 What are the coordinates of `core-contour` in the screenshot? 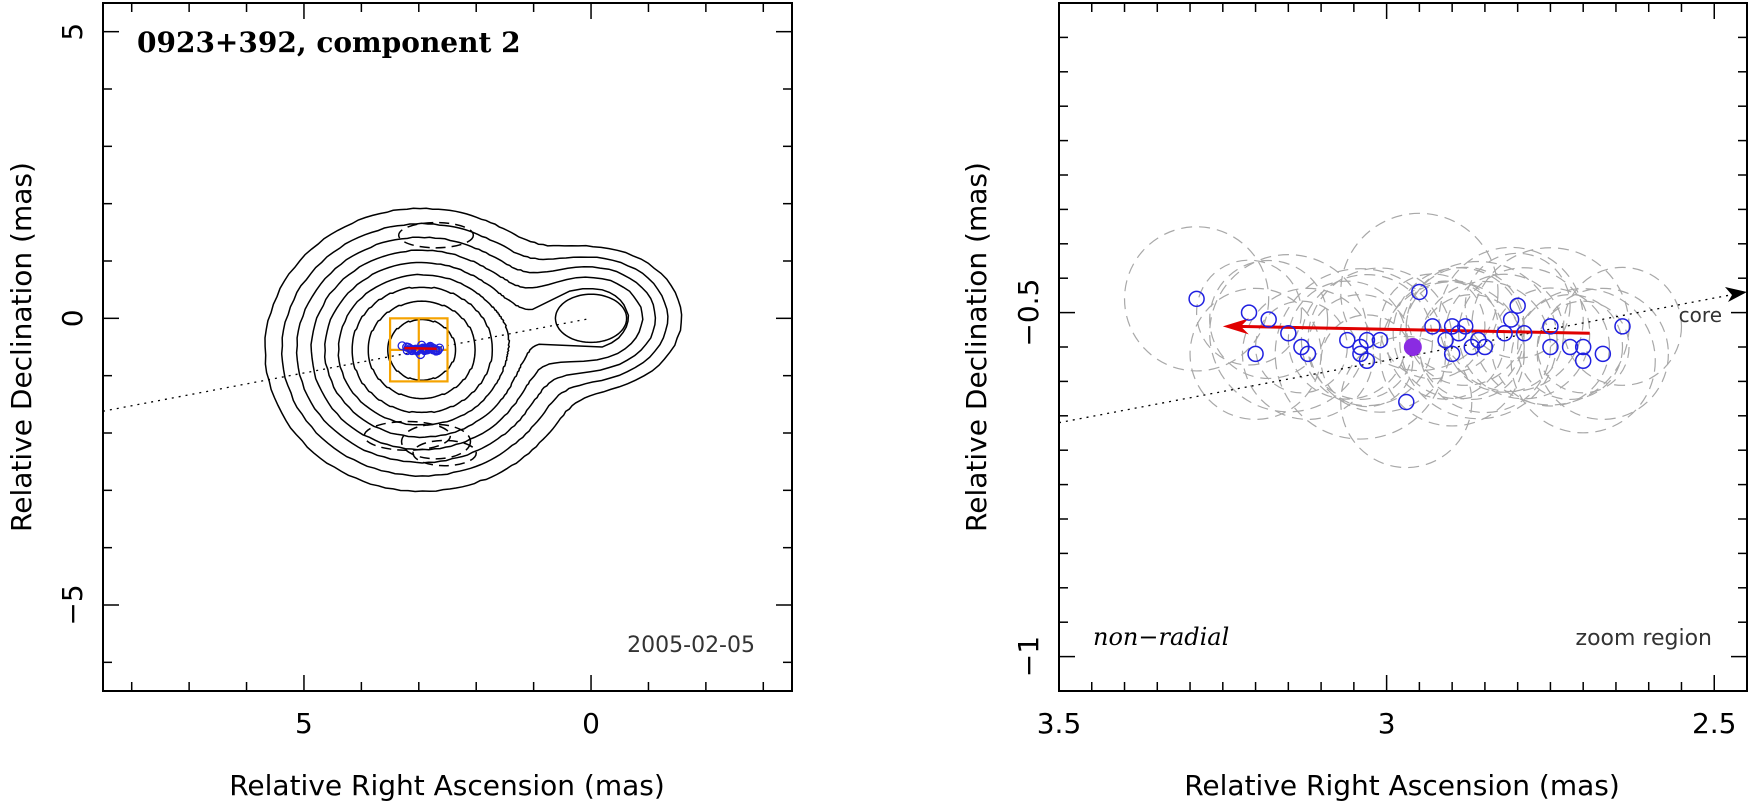 It's located at (591, 318).